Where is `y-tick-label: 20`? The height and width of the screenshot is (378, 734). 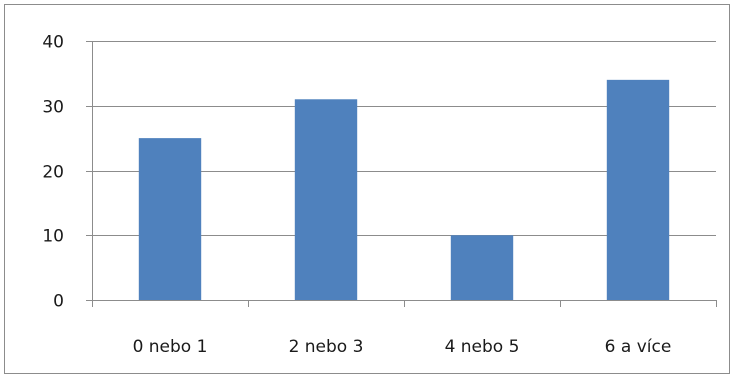 y-tick-label: 20 is located at coordinates (53, 173).